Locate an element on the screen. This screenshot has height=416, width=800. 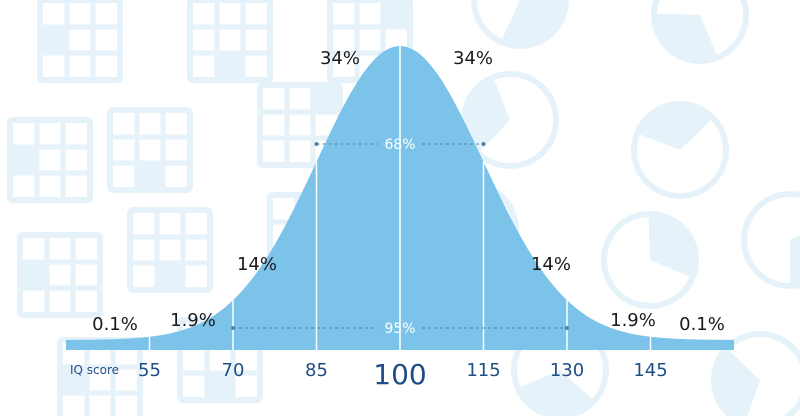
x-tick-label: 145 is located at coordinates (650, 370).